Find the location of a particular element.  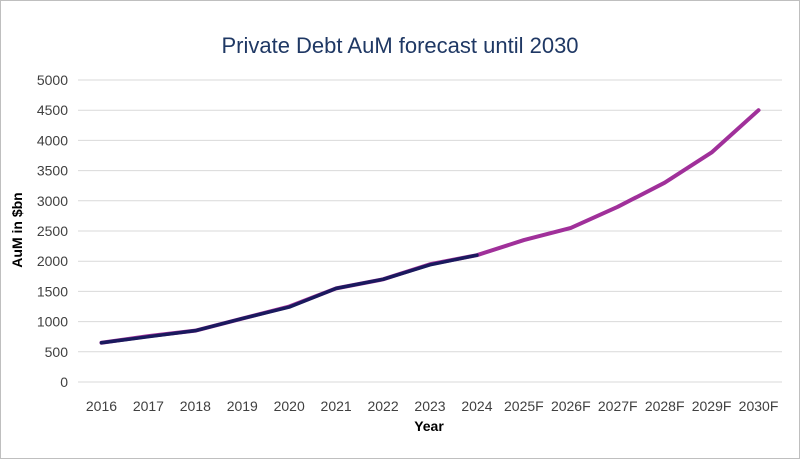

y-tick-label: 2500 is located at coordinates (52, 231).